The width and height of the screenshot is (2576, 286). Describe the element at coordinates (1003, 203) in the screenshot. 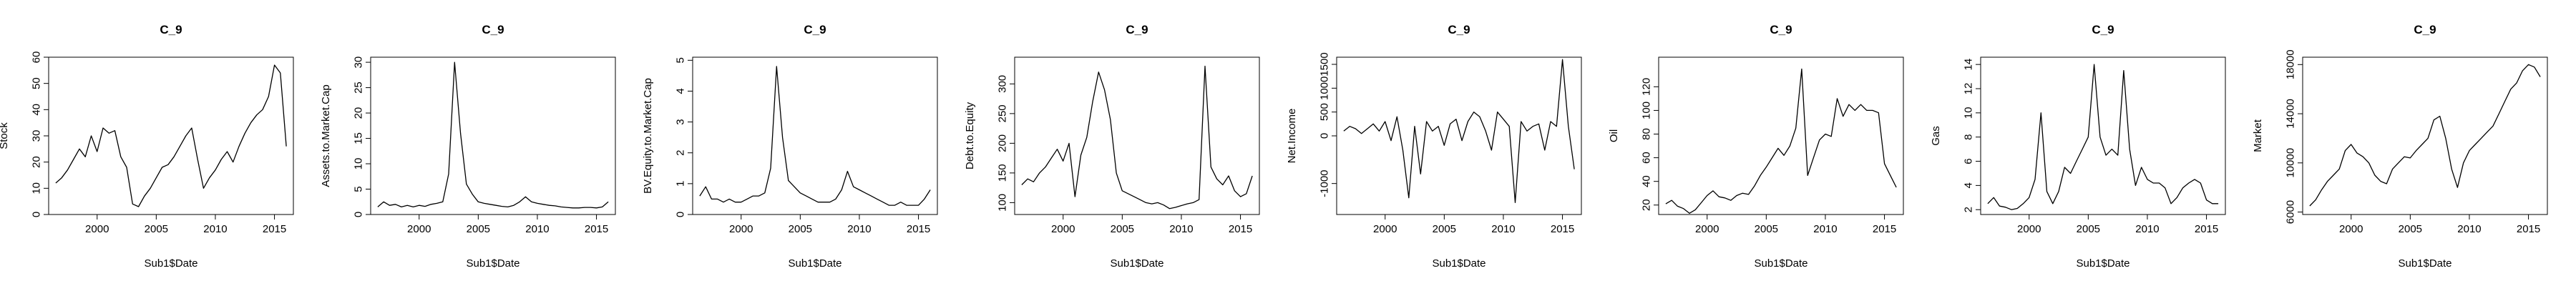

I see `y-tick-label: 100` at that location.